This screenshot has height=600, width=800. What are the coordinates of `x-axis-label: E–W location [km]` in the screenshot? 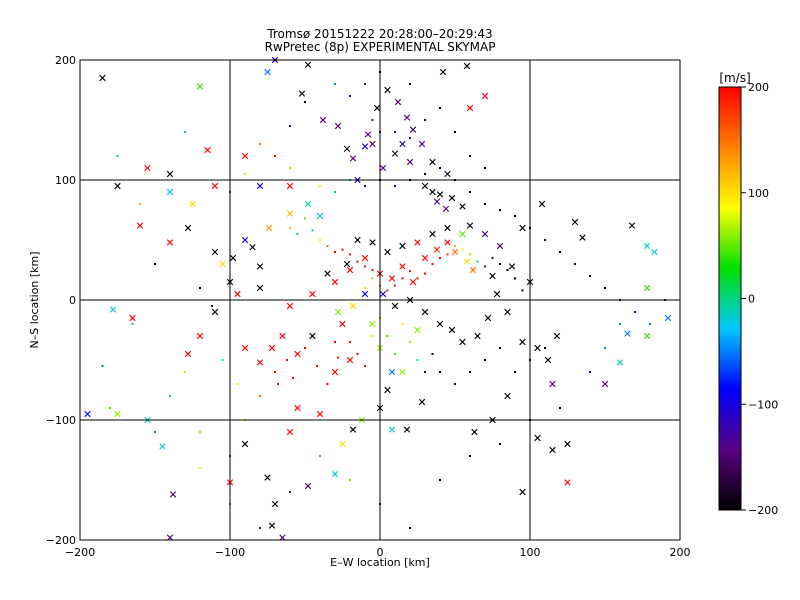 It's located at (380, 562).